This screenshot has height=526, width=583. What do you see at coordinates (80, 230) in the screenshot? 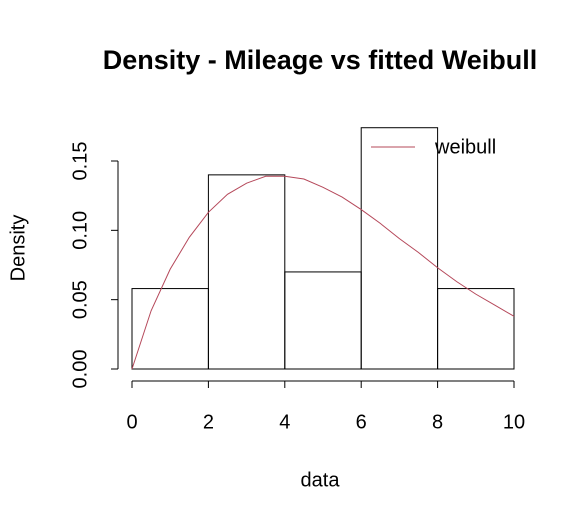
I see `y-tick-label: 0.10` at bounding box center [80, 230].